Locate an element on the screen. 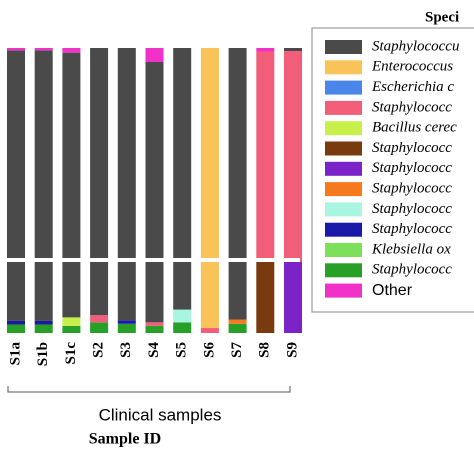 The width and height of the screenshot is (474, 474). group-bracket is located at coordinates (149, 389).